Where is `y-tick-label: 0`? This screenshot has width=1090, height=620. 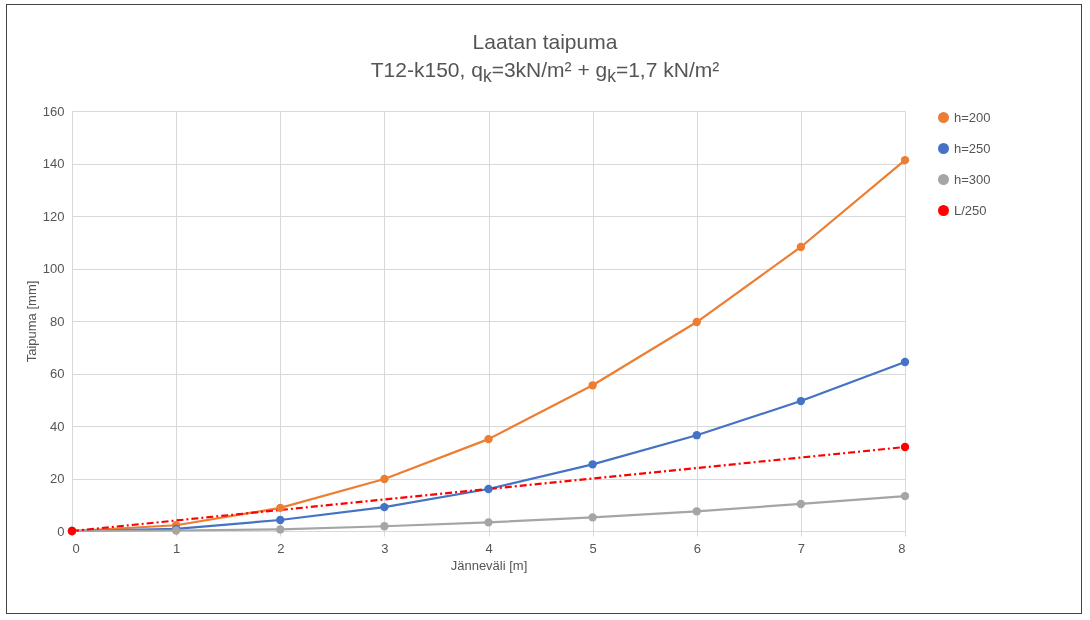
y-tick-label: 0 is located at coordinates (61, 531).